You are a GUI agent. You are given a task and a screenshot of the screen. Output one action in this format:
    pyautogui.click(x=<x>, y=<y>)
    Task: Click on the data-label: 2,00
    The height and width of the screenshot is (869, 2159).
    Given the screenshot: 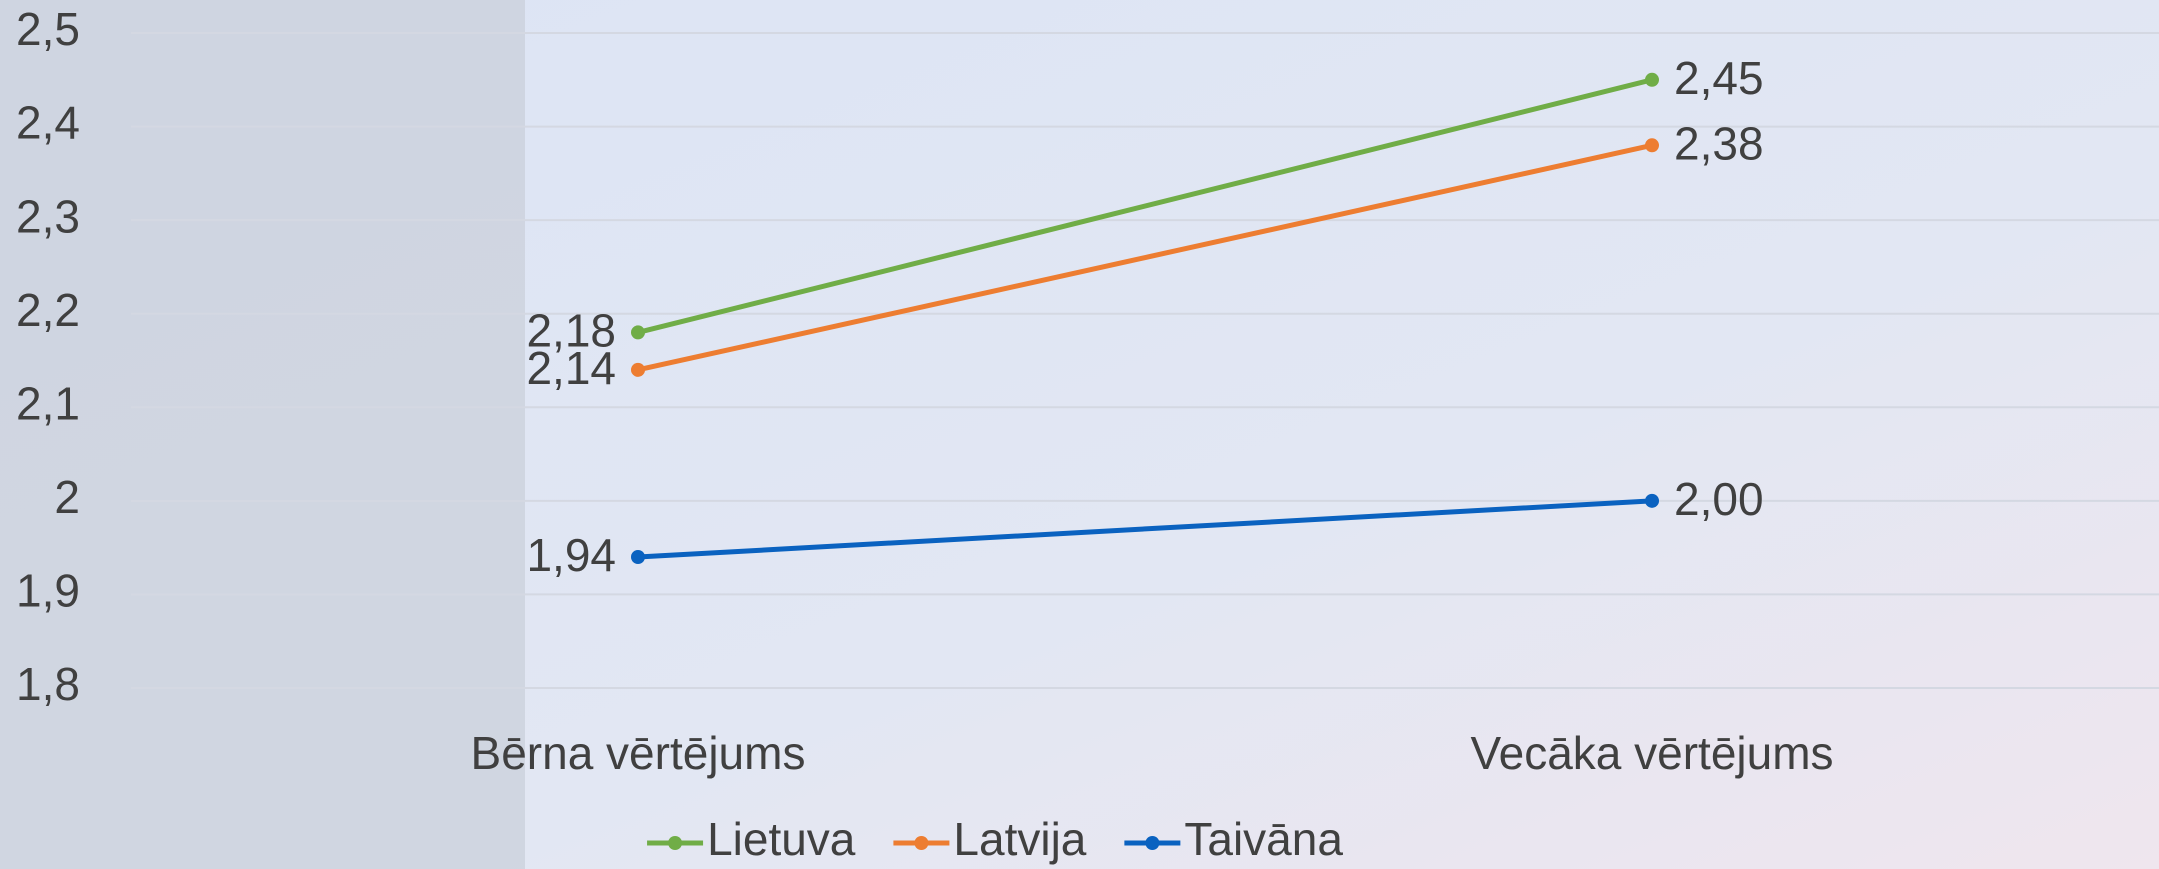 What is the action you would take?
    pyautogui.click(x=1719, y=499)
    